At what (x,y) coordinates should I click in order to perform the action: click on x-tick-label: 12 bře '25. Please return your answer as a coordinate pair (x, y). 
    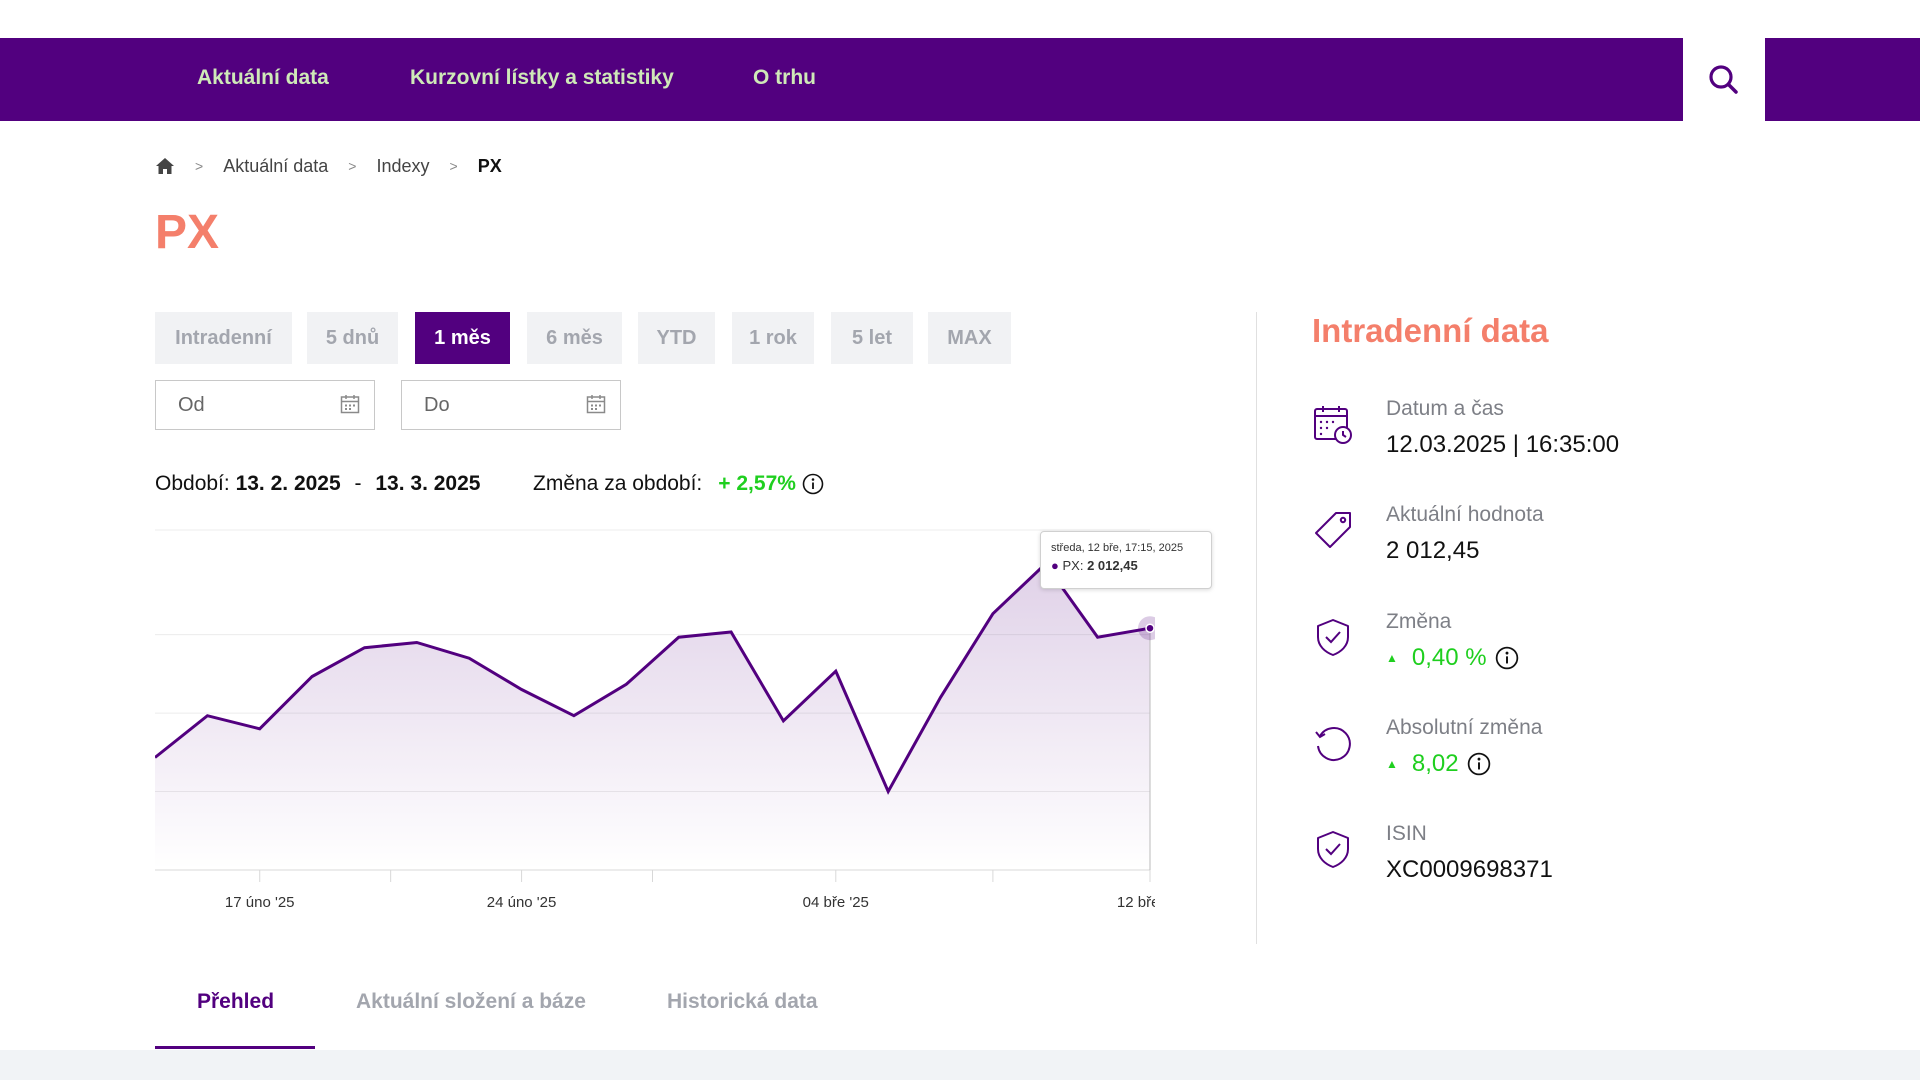
    Looking at the image, I should click on (1136, 902).